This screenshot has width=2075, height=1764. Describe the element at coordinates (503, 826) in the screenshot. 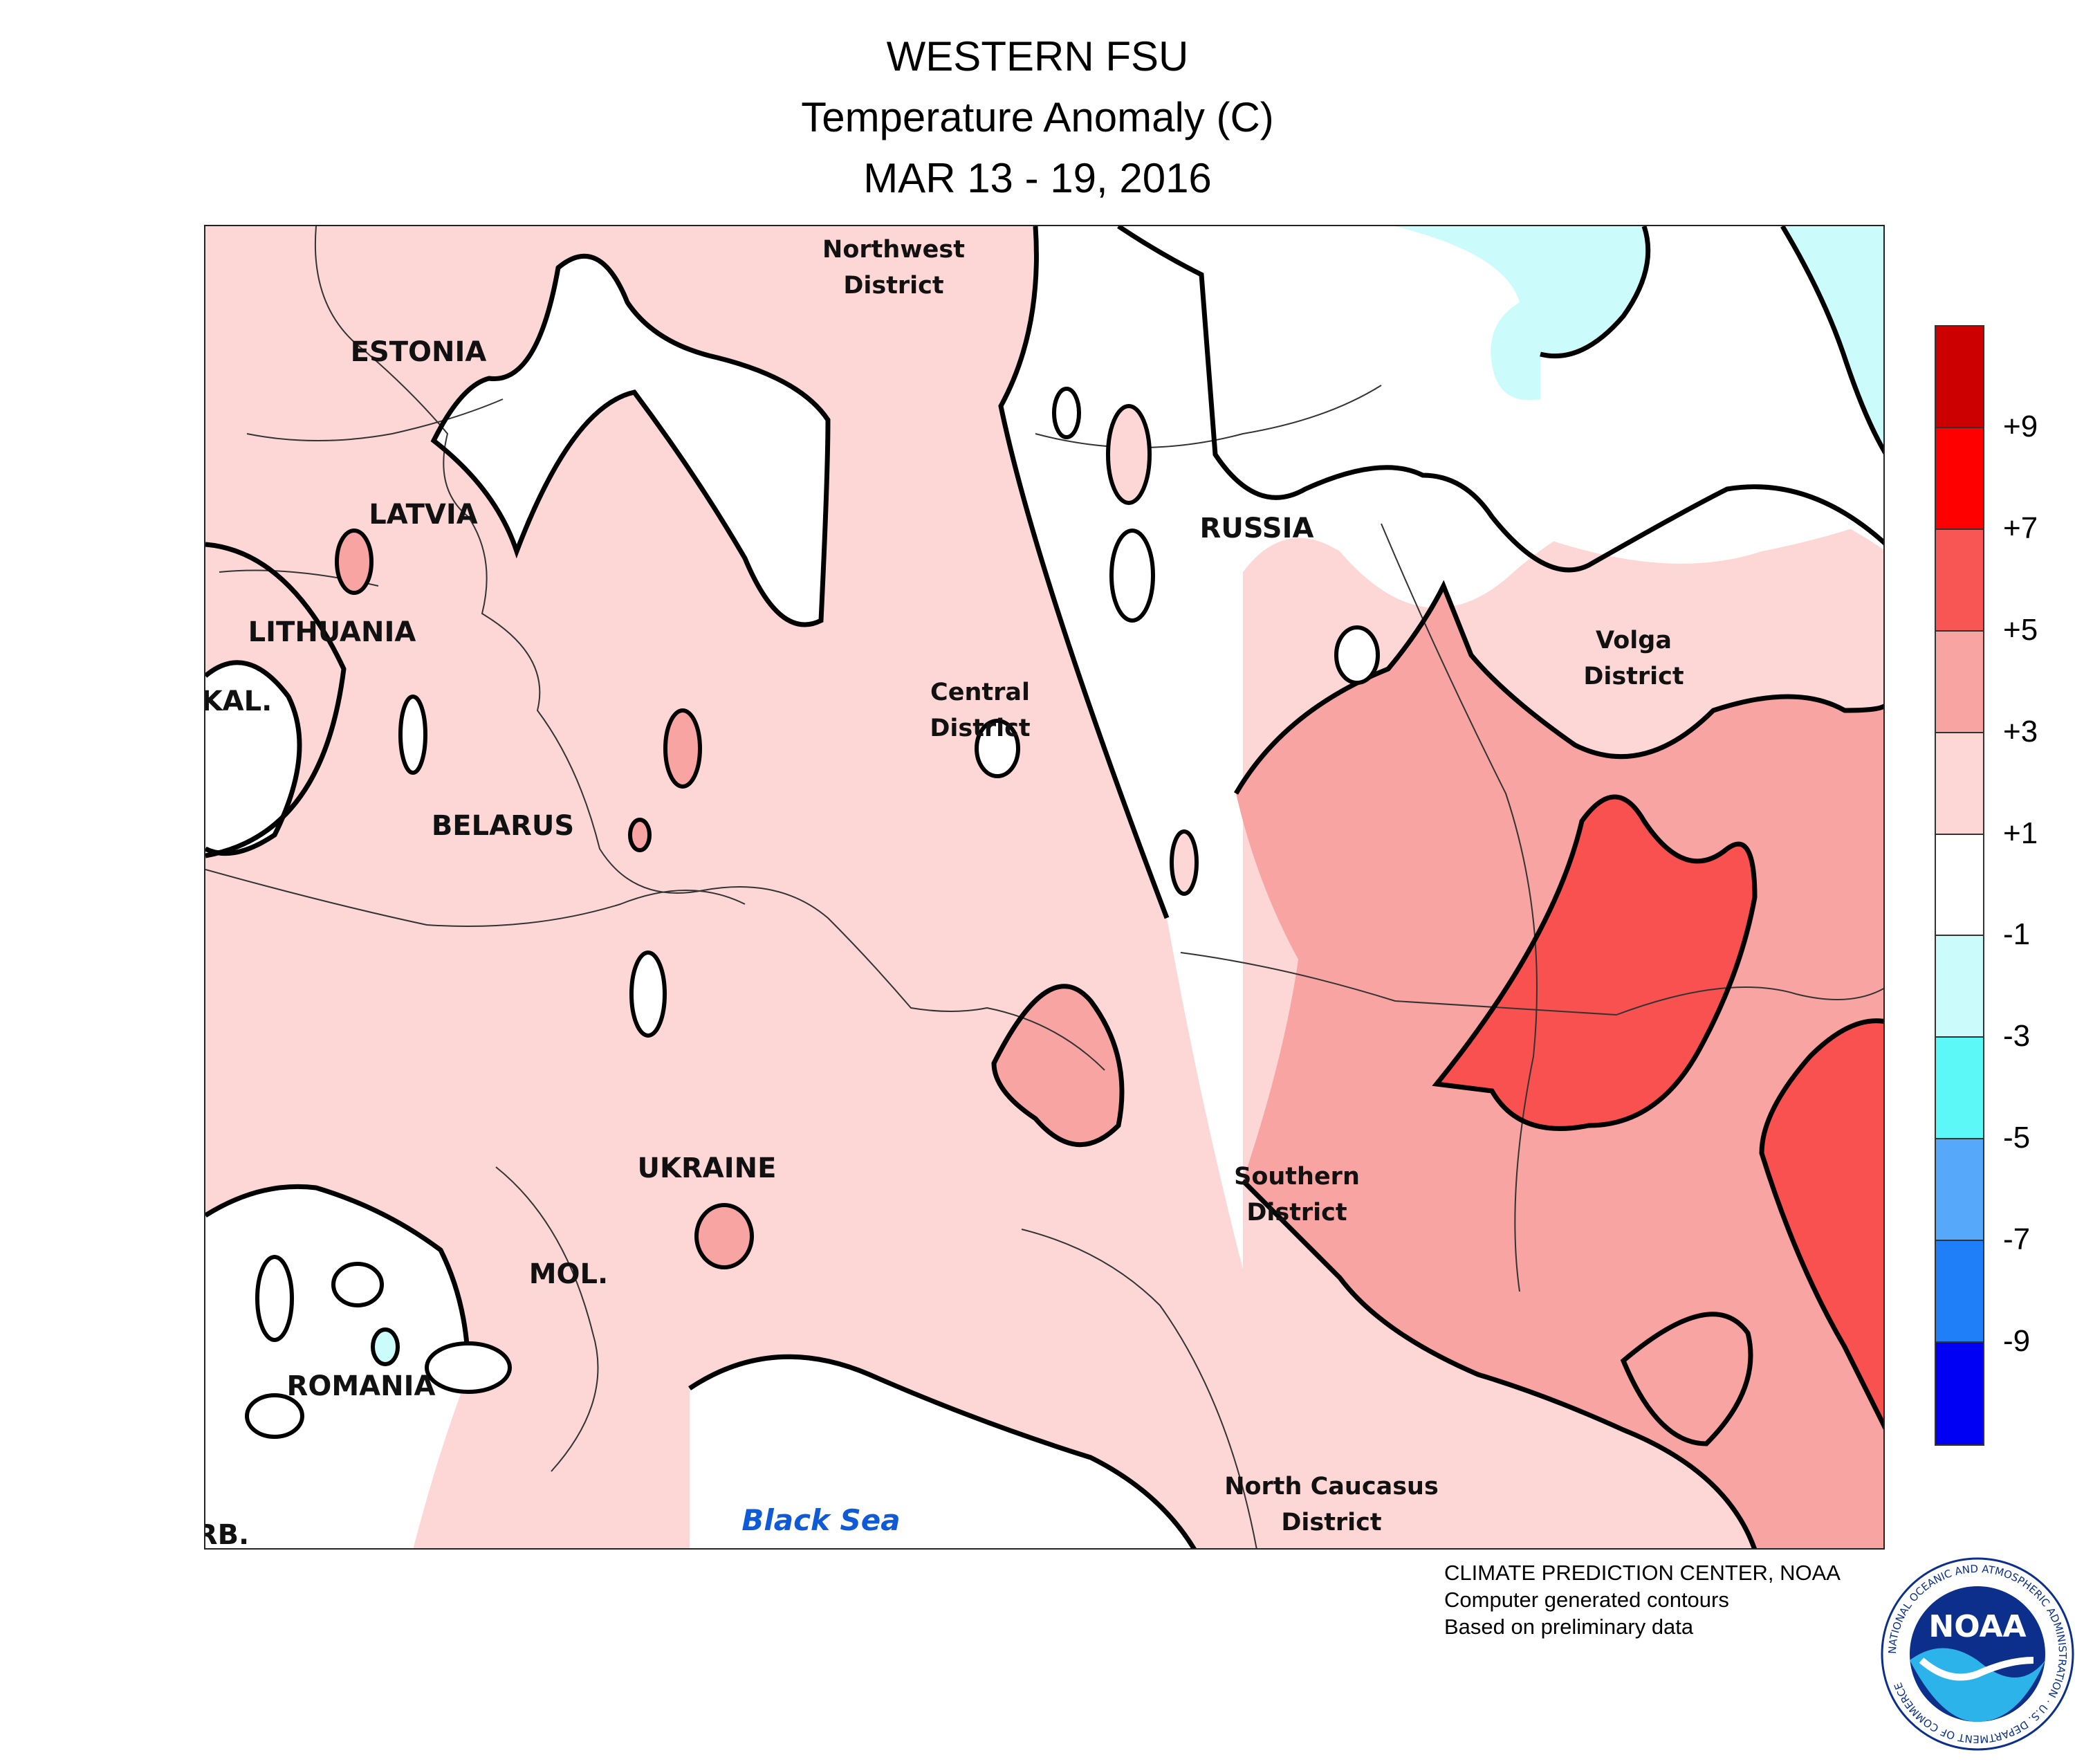

I see `label-belarus: BELARUS` at that location.